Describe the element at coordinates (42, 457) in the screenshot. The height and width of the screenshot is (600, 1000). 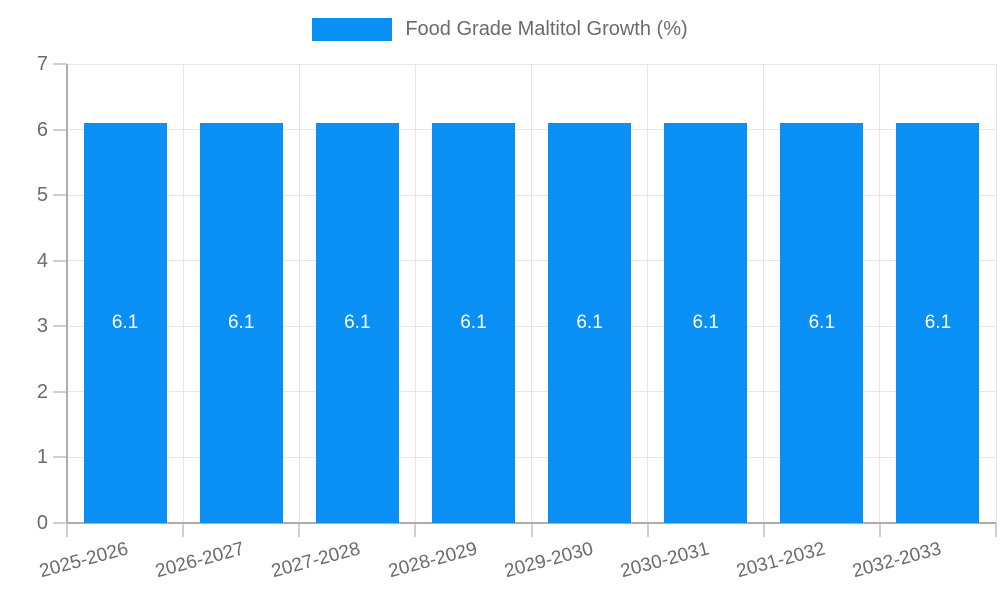
I see `y-axis-label: 1` at that location.